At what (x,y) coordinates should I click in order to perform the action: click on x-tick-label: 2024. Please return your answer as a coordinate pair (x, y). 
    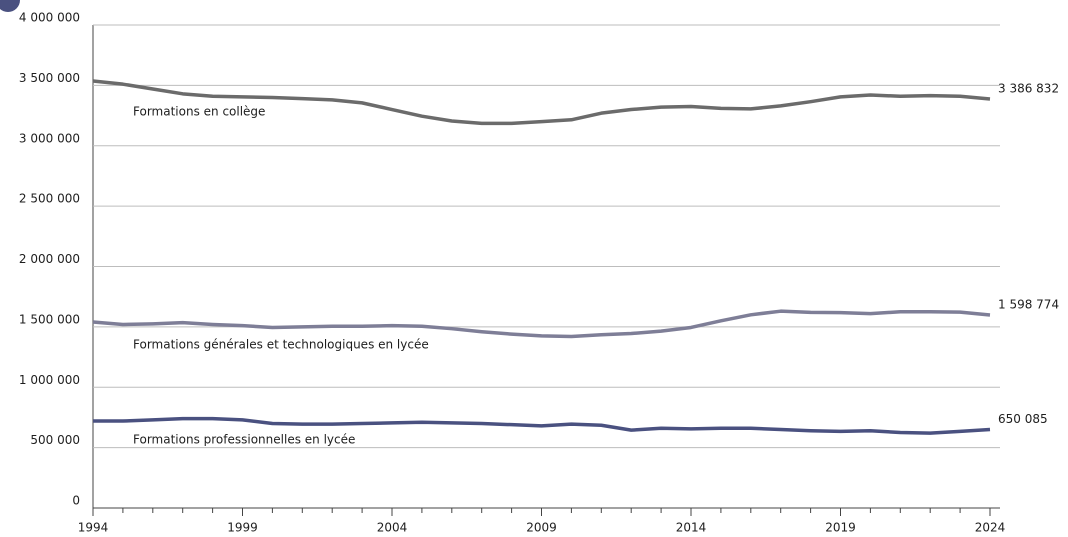
    Looking at the image, I should click on (990, 528).